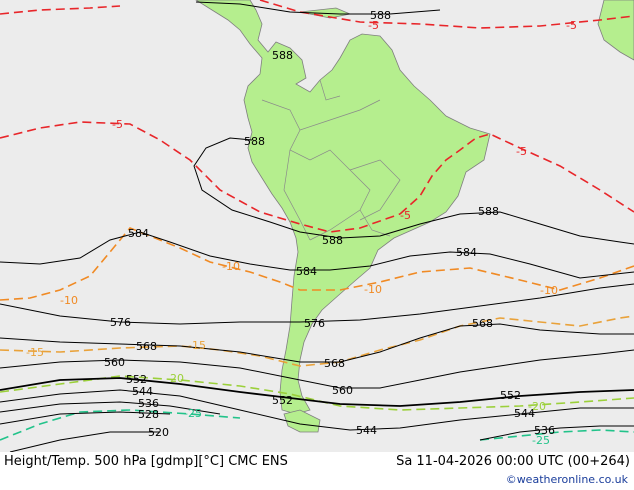 Image resolution: width=634 pixels, height=490 pixels. Describe the element at coordinates (566, 479) in the screenshot. I see `credit-link: ©weatheronline.co.uk` at that location.